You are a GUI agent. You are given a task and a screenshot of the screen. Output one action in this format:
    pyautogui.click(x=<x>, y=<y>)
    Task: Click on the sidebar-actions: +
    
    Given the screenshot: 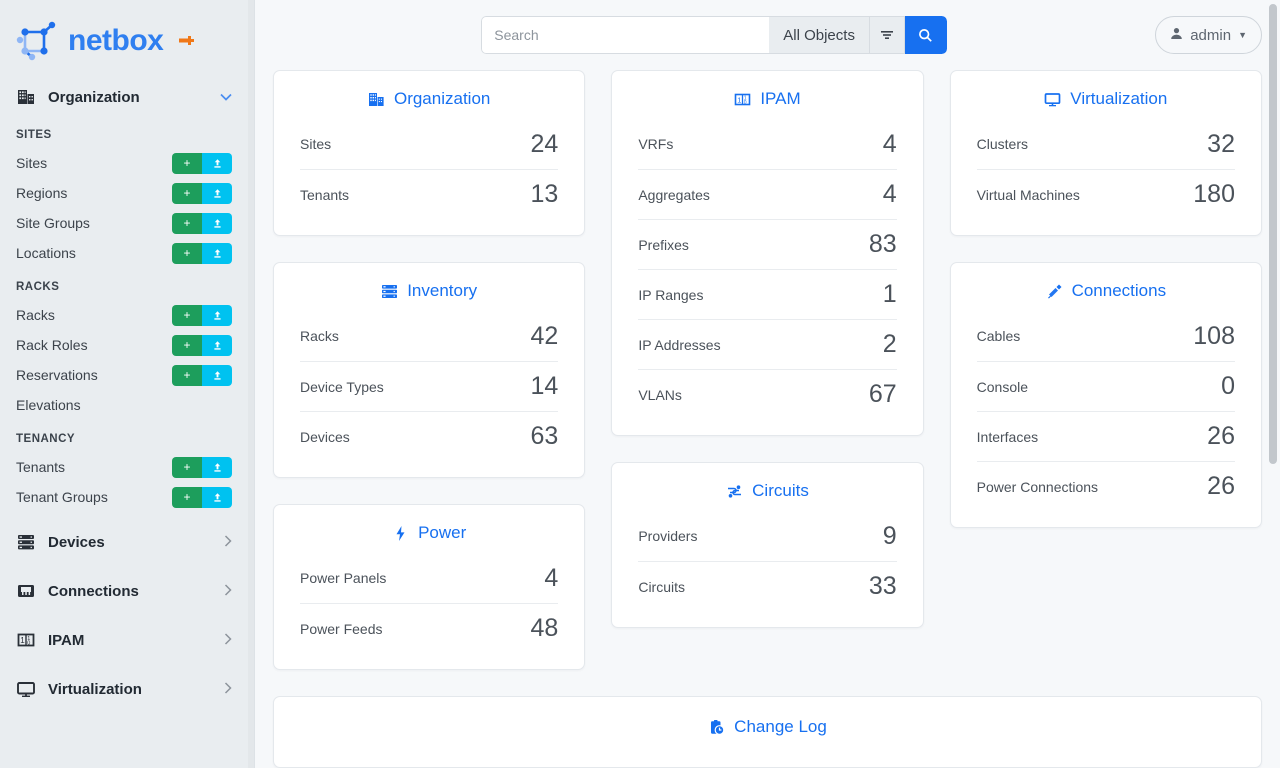 What is the action you would take?
    pyautogui.click(x=202, y=375)
    